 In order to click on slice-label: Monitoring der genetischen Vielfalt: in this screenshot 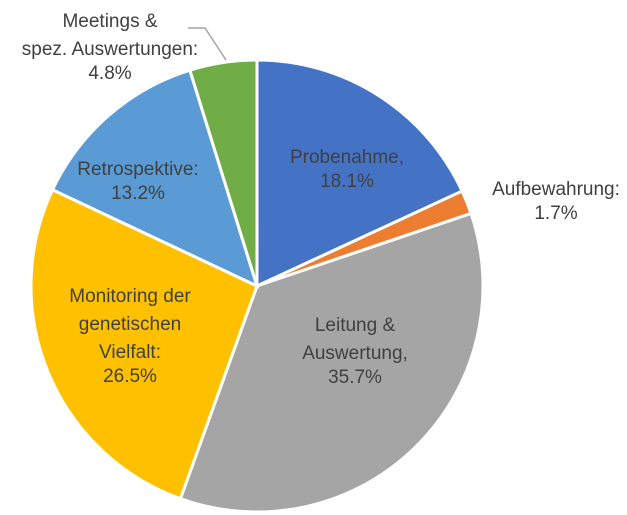, I will do `click(130, 324)`.